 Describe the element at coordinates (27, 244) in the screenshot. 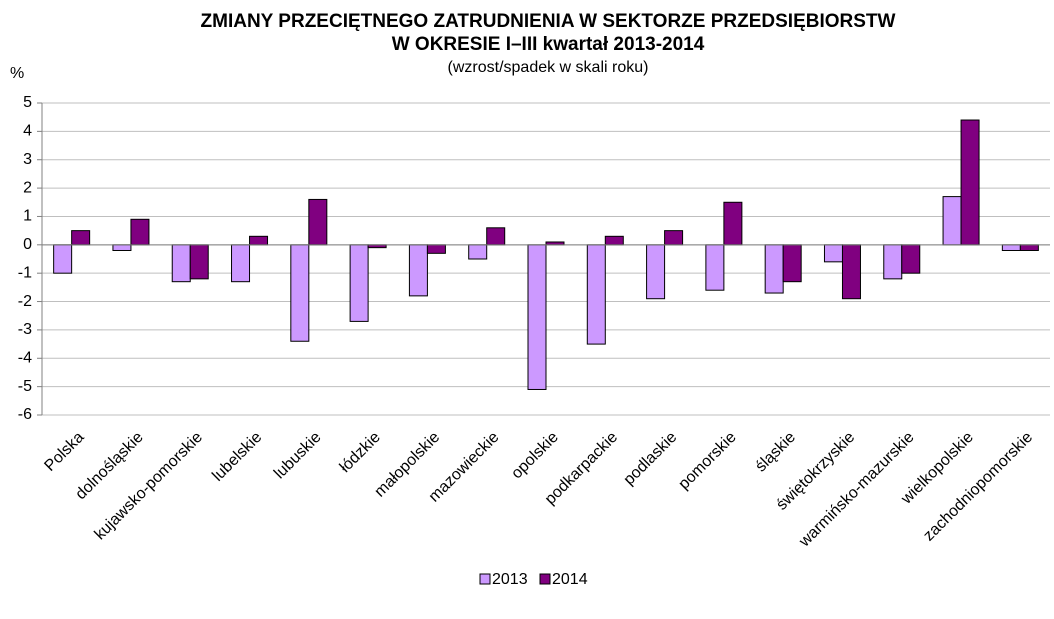

I see `y-tick-label: 0` at that location.